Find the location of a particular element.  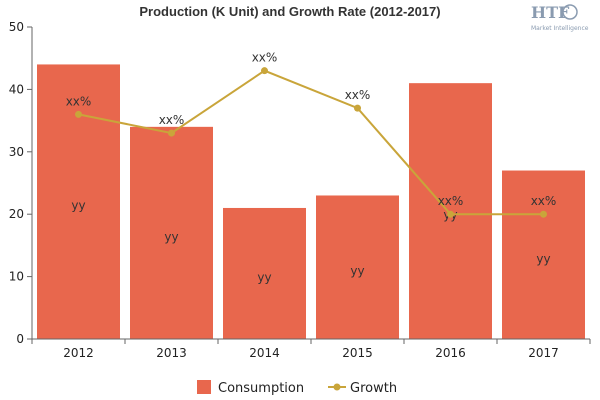

y-tick-label: 10 is located at coordinates (16, 277).